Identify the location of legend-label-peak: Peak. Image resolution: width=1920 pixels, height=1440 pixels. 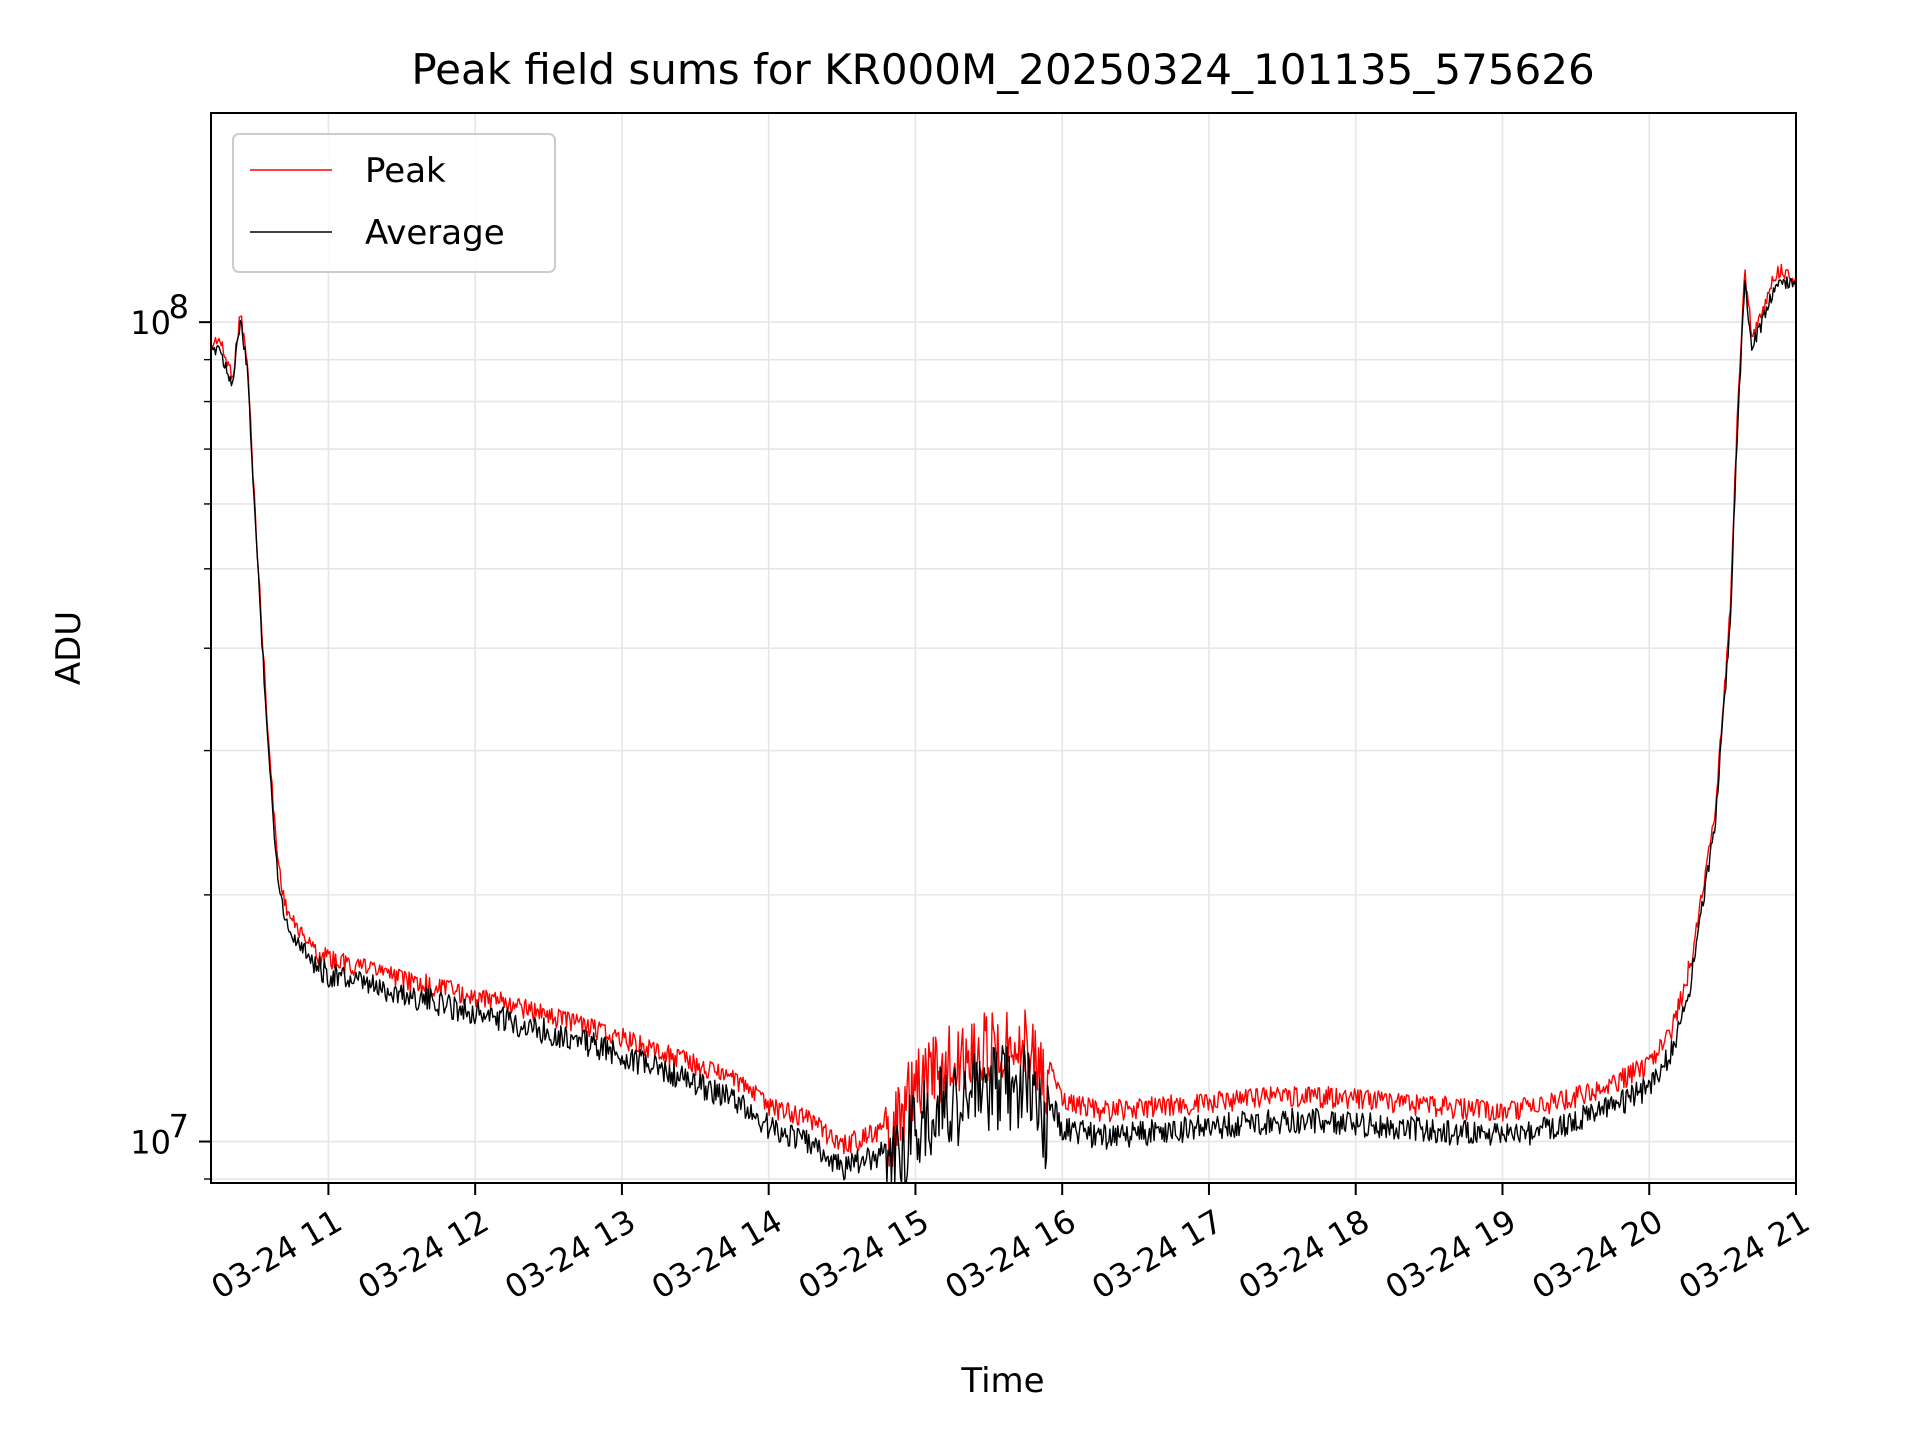
(405, 171).